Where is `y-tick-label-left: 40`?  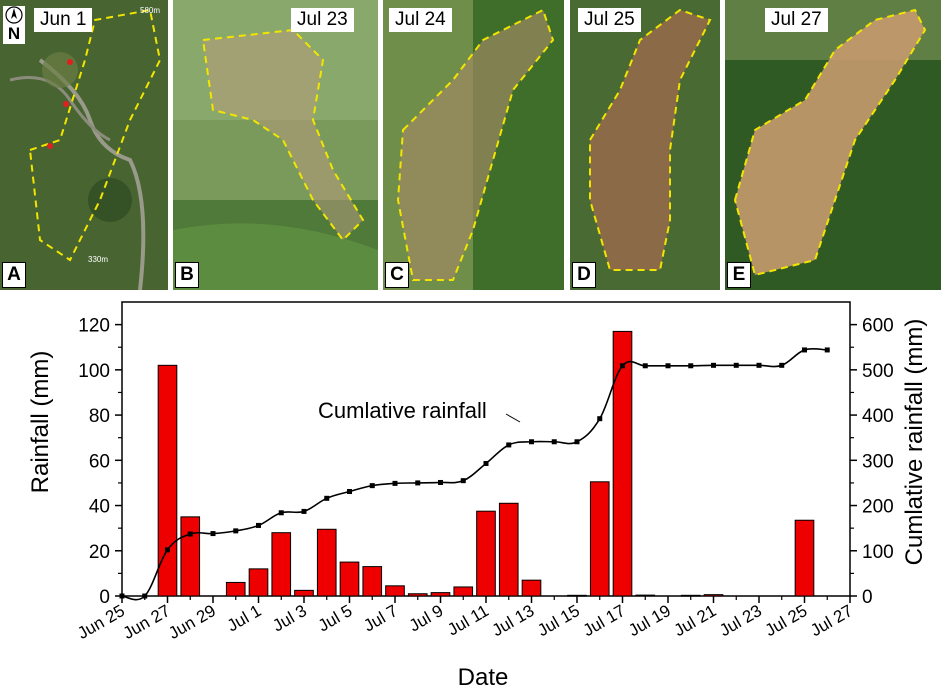 y-tick-label-left: 40 is located at coordinates (99, 507).